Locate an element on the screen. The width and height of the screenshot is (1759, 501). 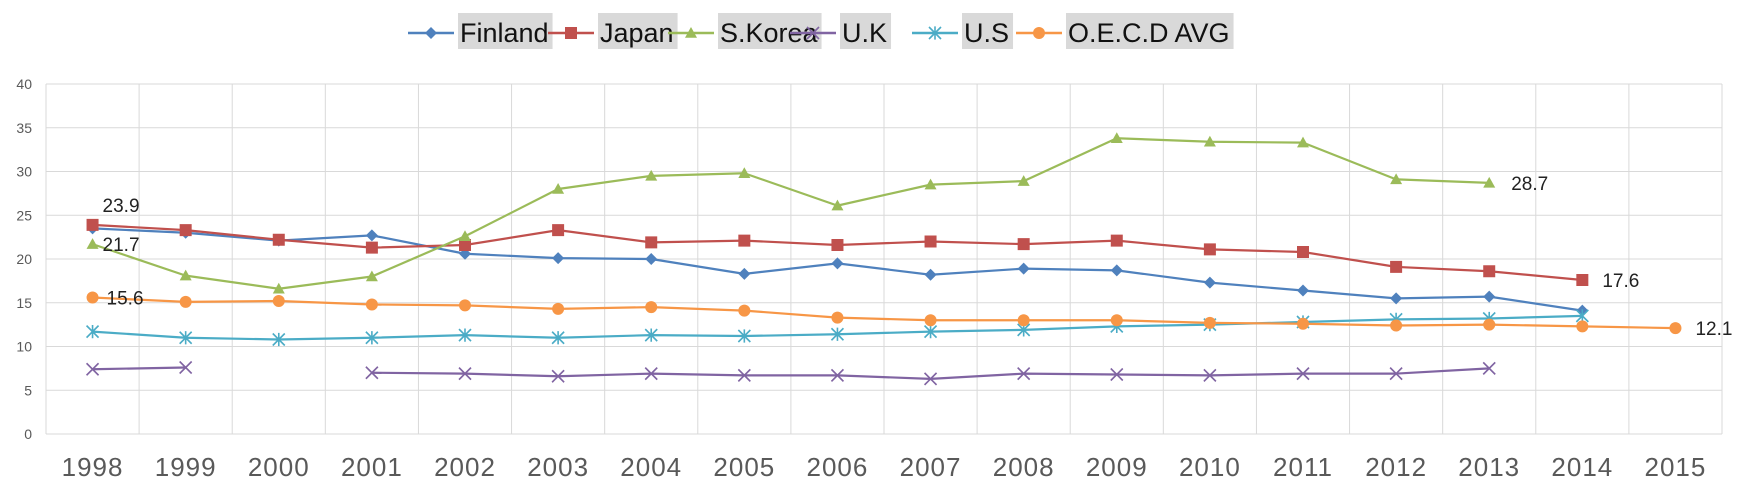
y-tick-label: 10 is located at coordinates (24, 347).